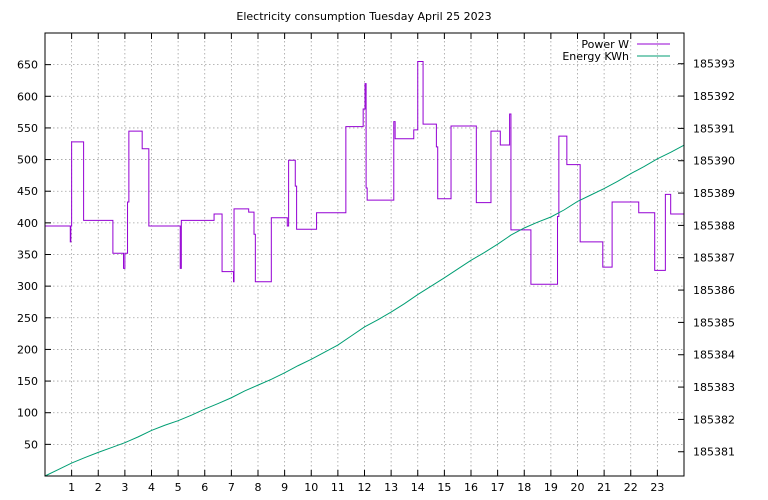  Describe the element at coordinates (714, 96) in the screenshot. I see `y2-tick-label: 185392` at that location.